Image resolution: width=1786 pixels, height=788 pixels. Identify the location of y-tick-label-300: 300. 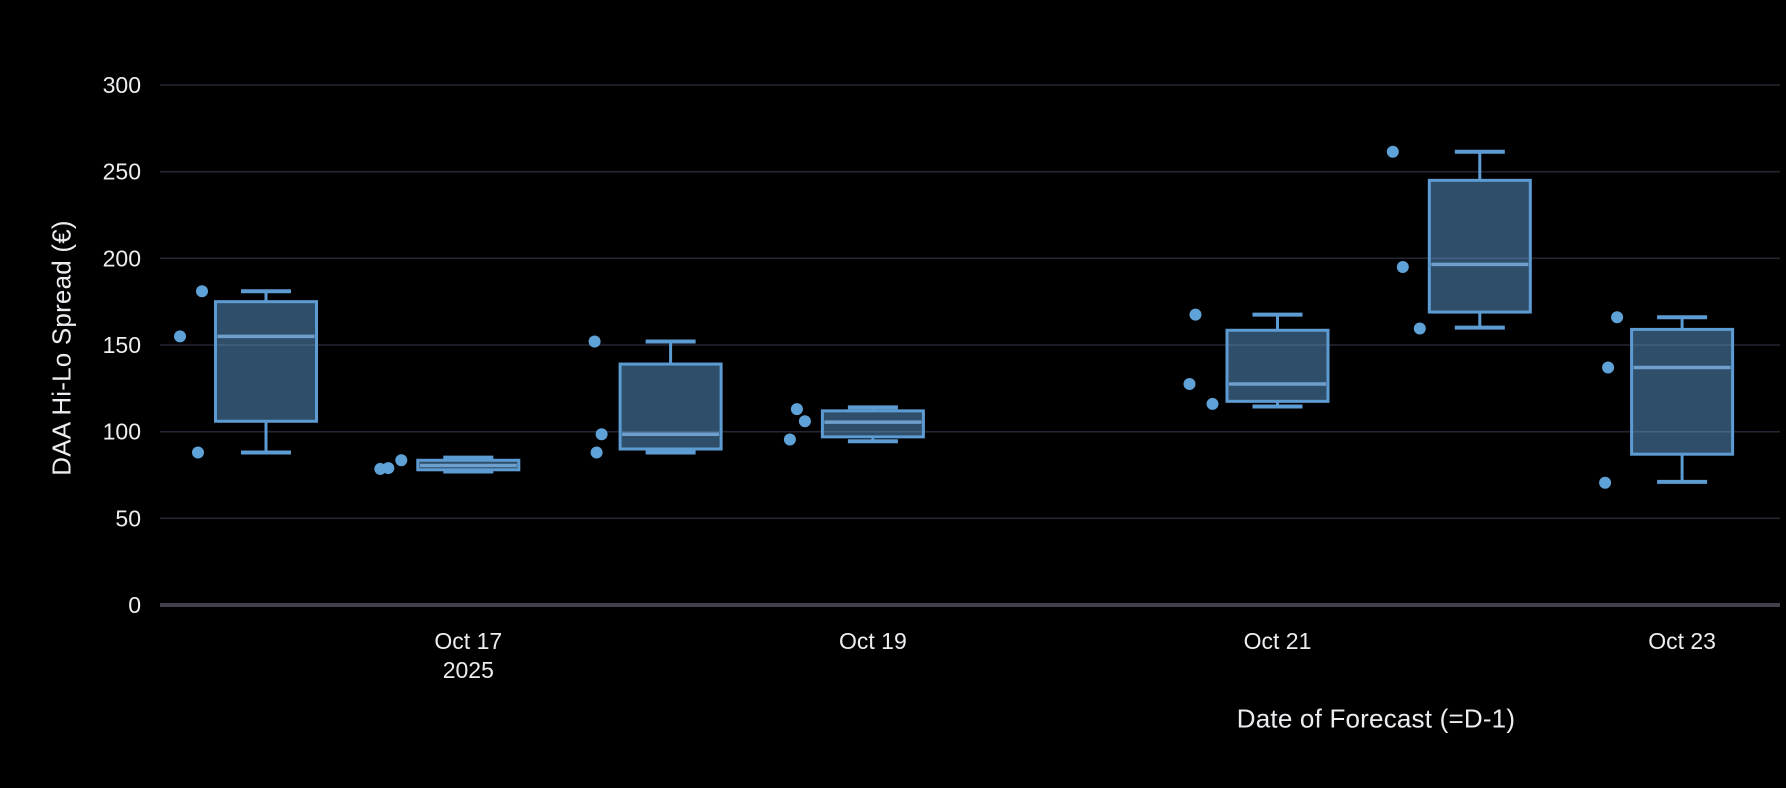
(122, 85).